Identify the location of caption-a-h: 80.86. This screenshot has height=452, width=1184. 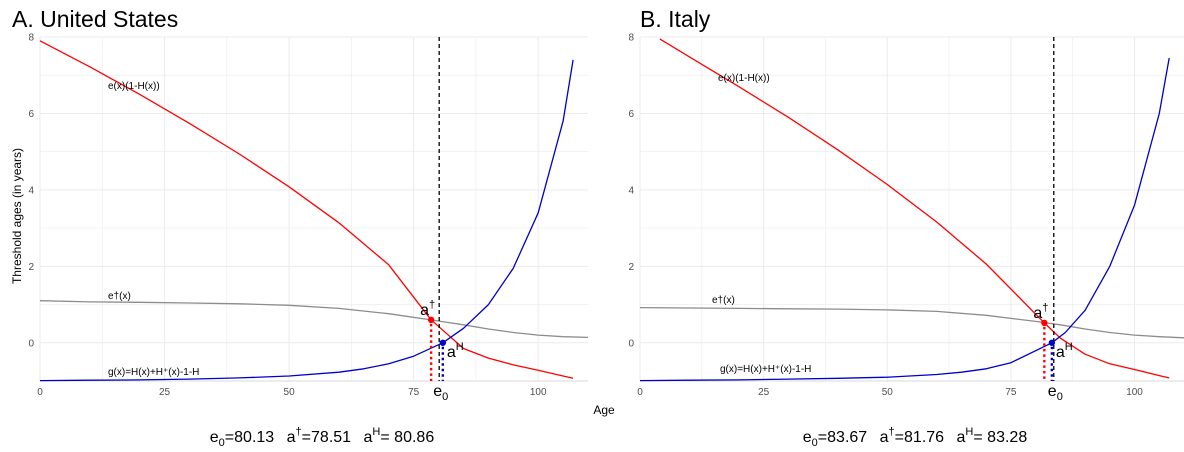
(414, 437).